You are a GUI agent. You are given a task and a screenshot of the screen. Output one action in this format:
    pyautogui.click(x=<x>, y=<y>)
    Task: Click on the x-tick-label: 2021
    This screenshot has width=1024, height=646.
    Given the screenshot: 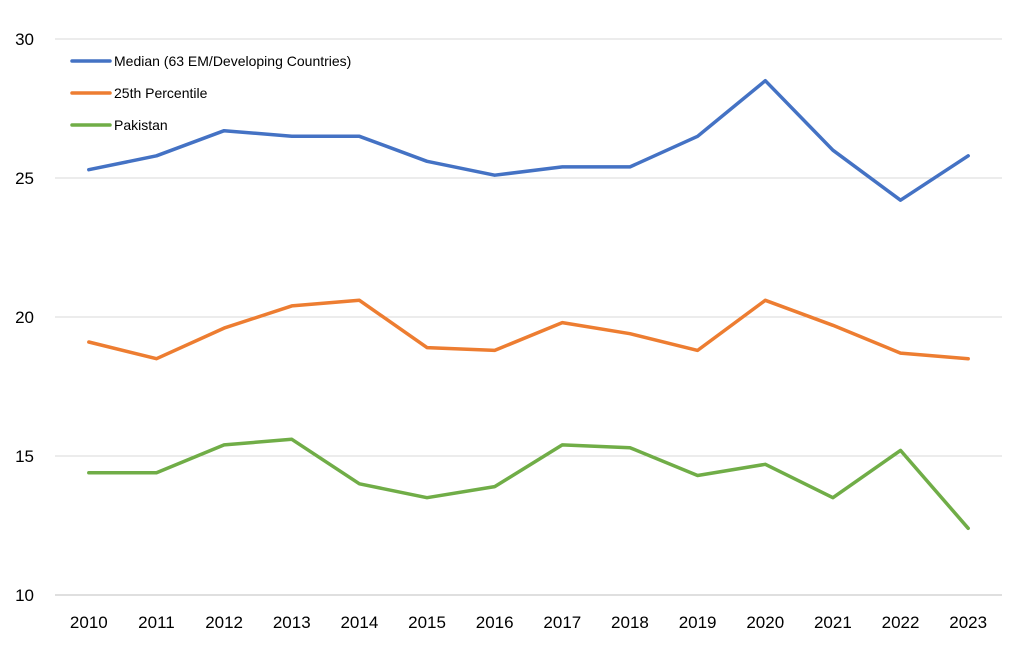 What is the action you would take?
    pyautogui.click(x=833, y=622)
    